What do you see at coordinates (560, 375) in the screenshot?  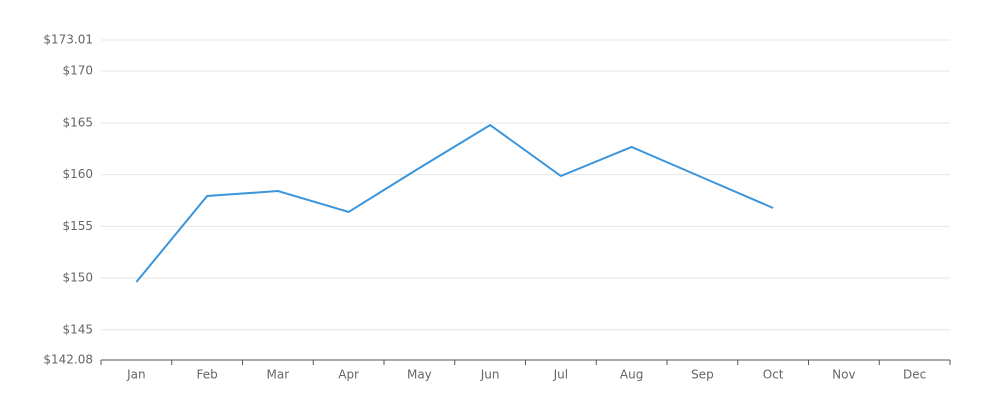 I see `x-tick-label: Jul` at bounding box center [560, 375].